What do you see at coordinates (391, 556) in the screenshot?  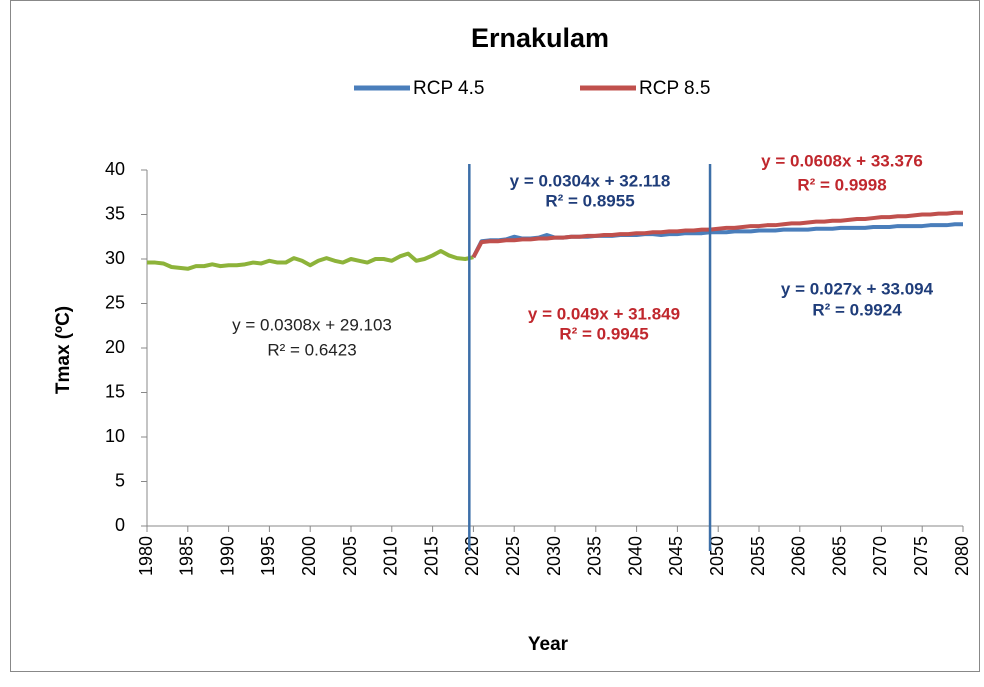 I see `x-tick-label: 2010` at bounding box center [391, 556].